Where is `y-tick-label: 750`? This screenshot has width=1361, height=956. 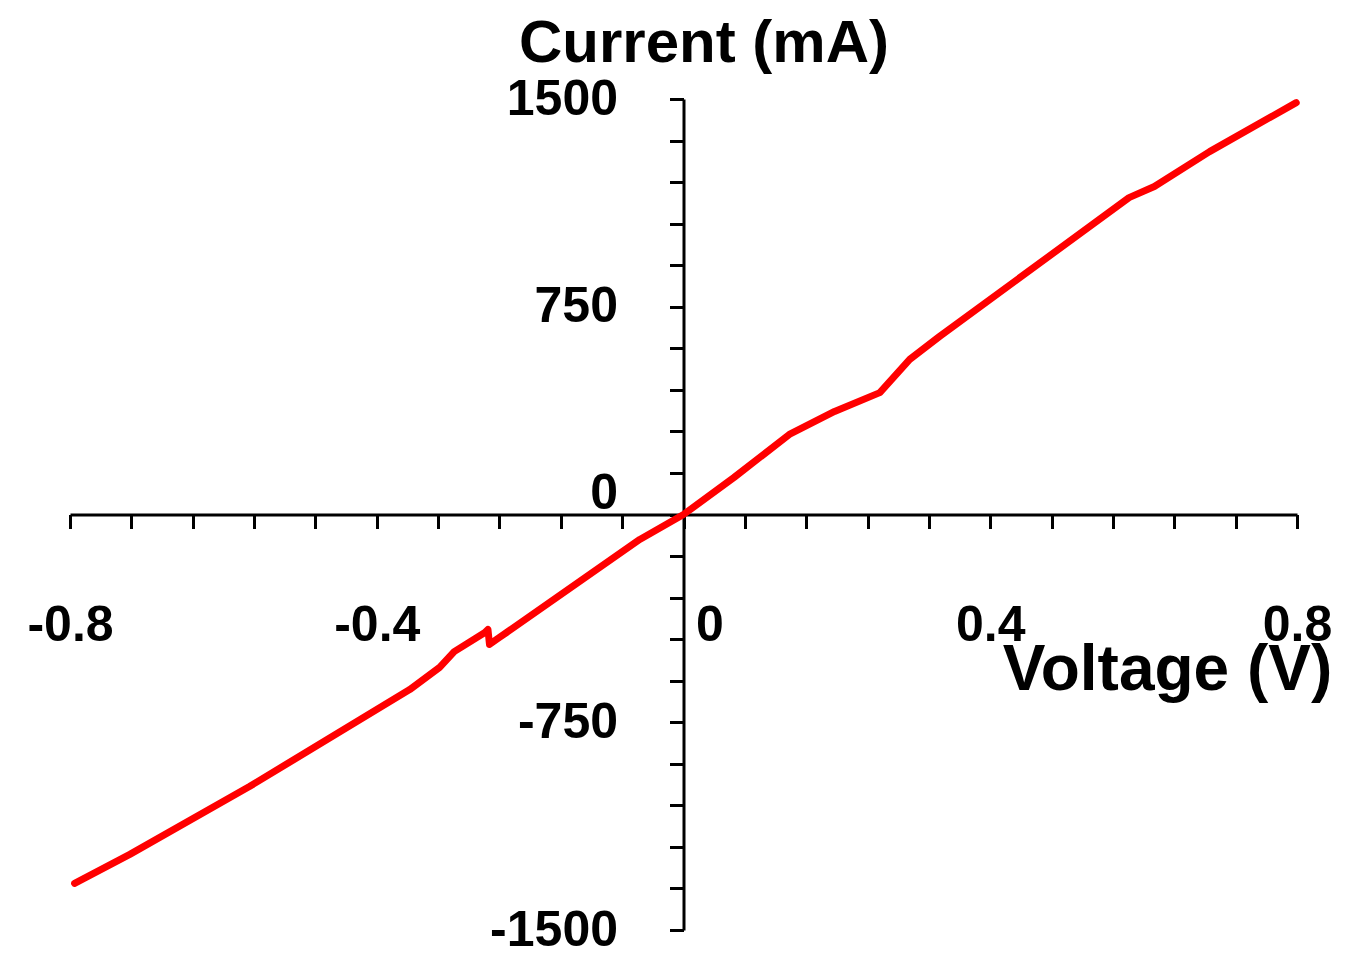
y-tick-label: 750 is located at coordinates (576, 305).